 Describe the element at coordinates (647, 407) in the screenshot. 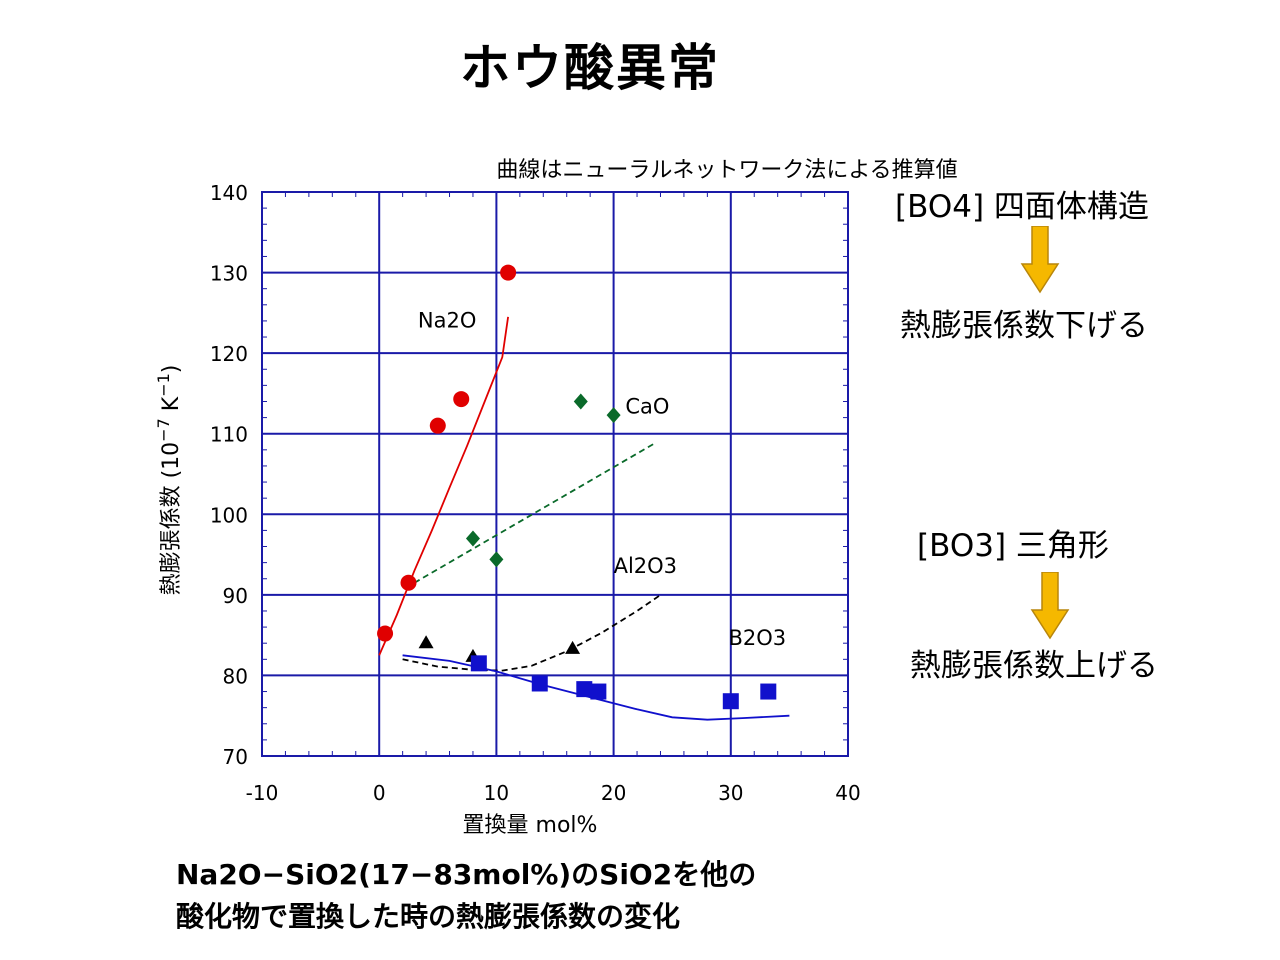

I see `cao-series-label: CaO` at that location.